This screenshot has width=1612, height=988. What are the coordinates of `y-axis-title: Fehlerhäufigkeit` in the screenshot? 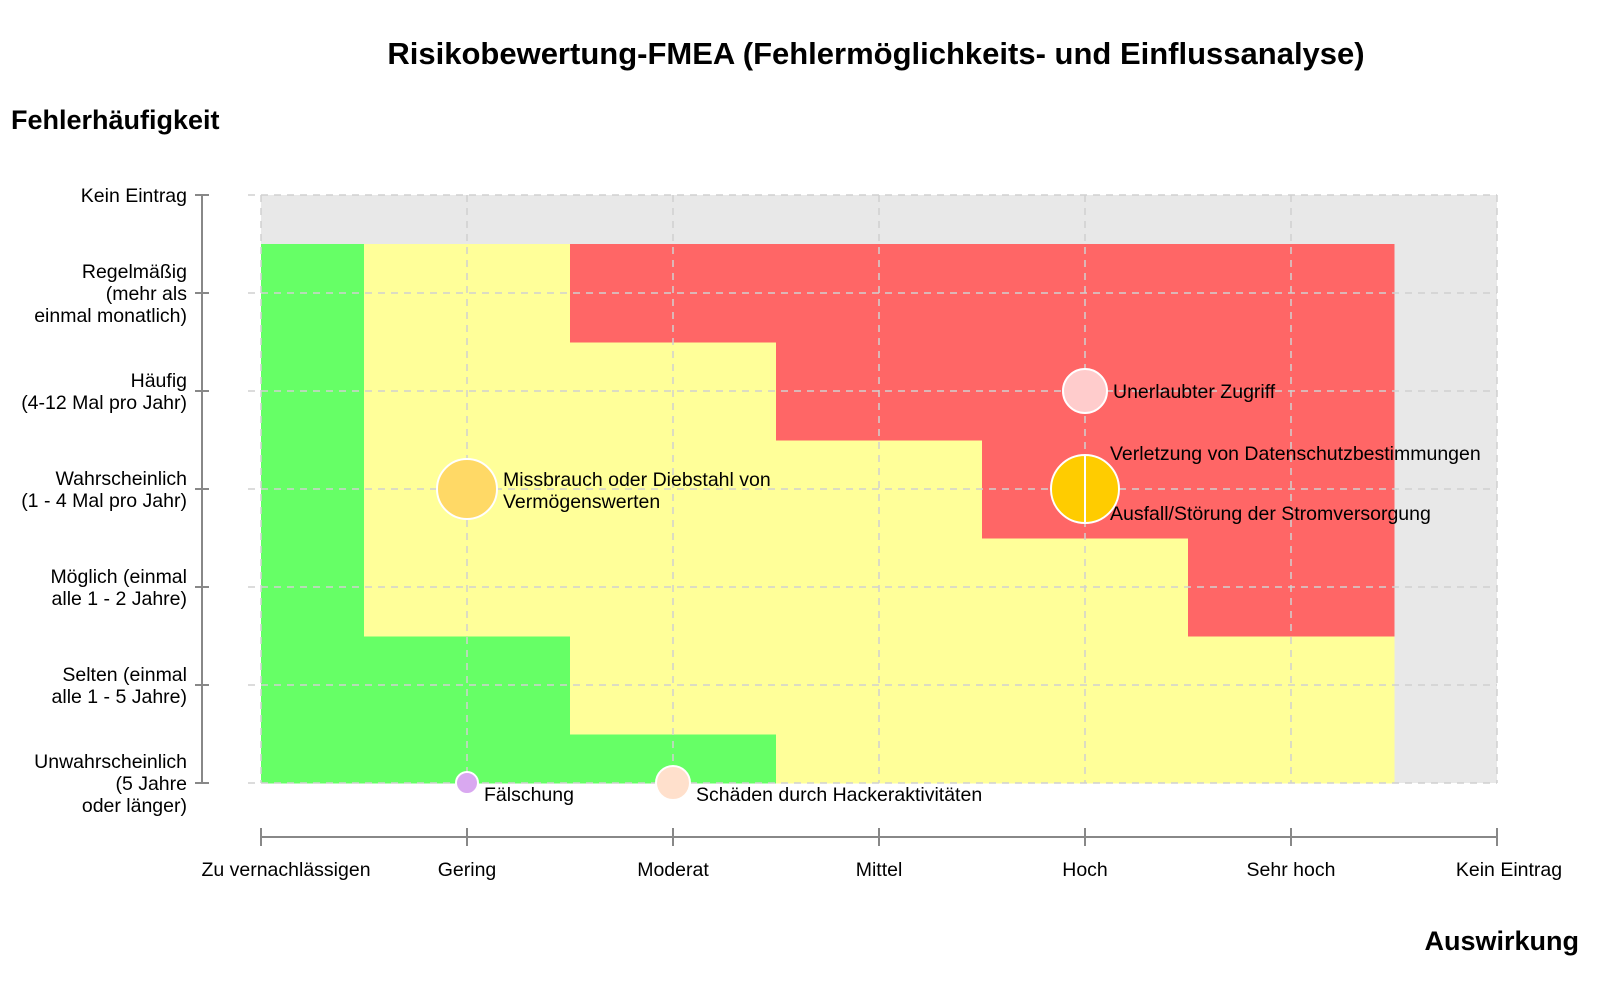 It's located at (115, 120).